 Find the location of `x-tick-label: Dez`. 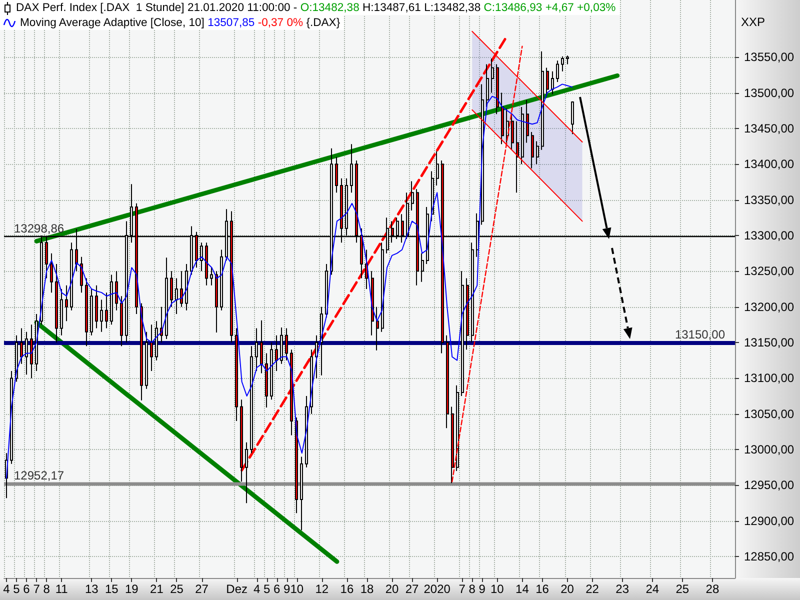

x-tick-label: Dez is located at coordinates (237, 589).